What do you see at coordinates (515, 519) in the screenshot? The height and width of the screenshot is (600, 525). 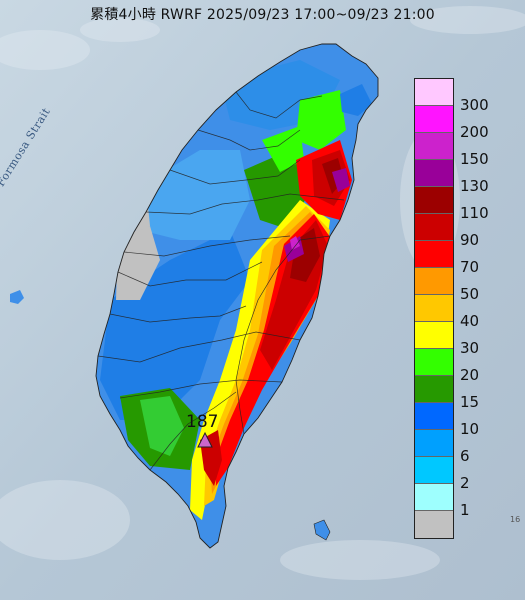 I see `corner-mark: 16` at bounding box center [515, 519].